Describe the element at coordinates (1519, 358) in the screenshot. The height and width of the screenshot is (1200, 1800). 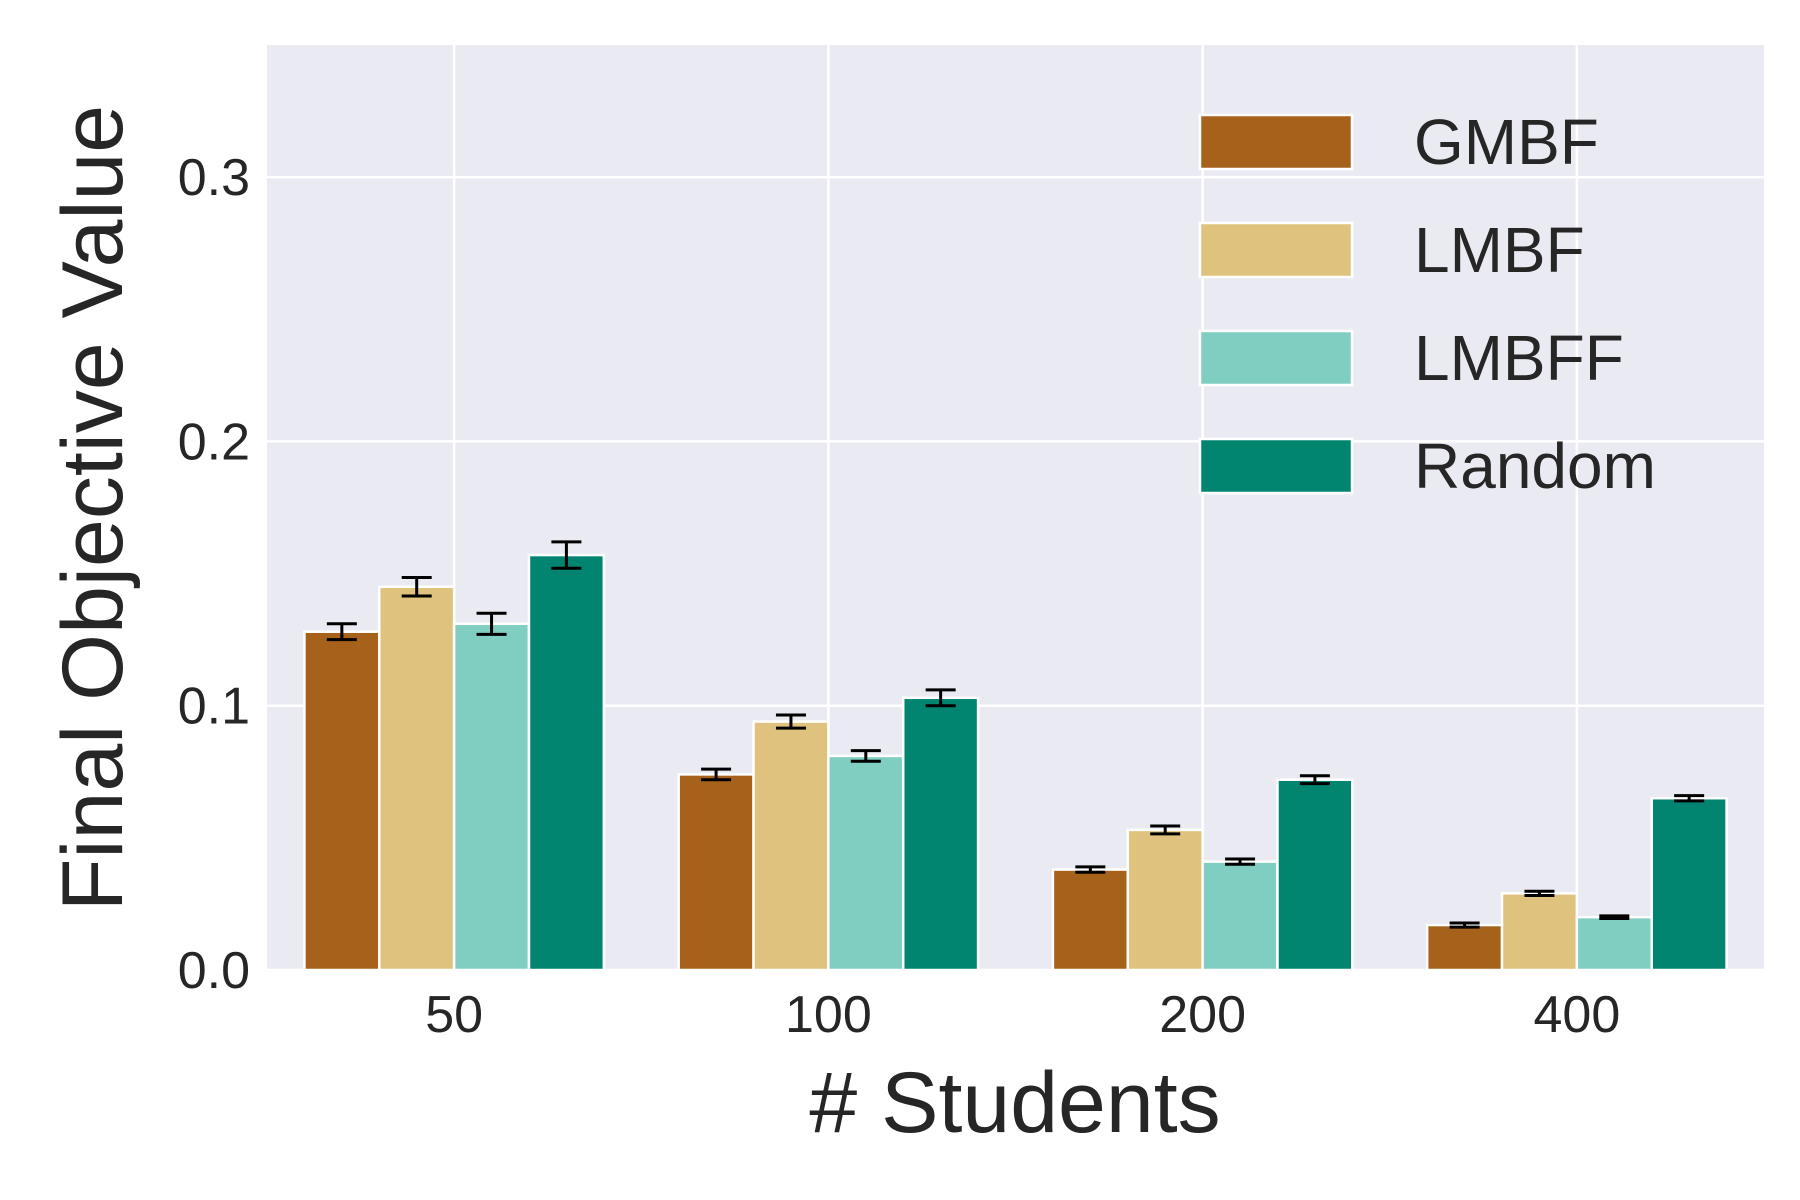
I see `legend-label: LMBFF` at that location.